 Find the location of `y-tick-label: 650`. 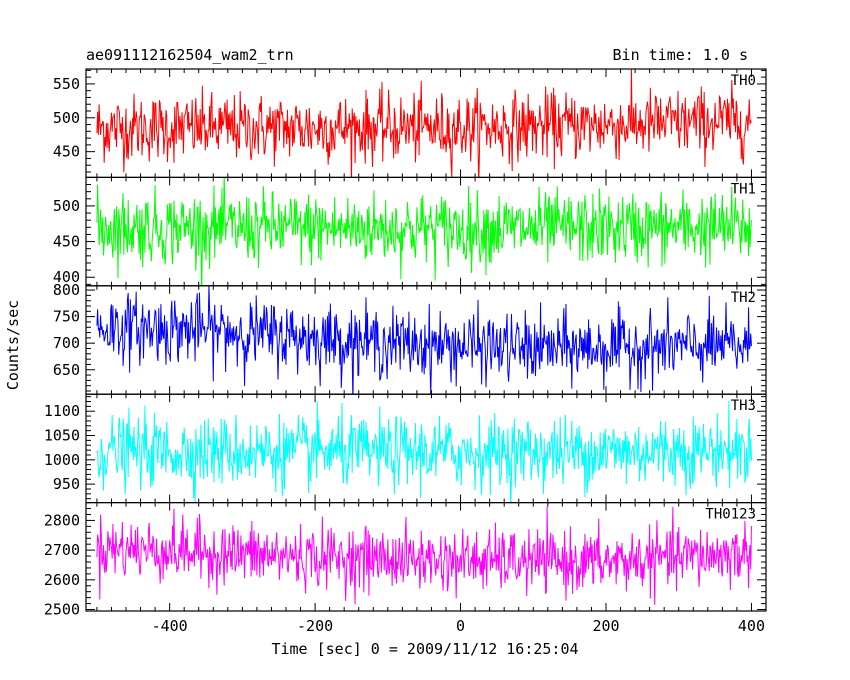

y-tick-label: 650 is located at coordinates (66, 370).